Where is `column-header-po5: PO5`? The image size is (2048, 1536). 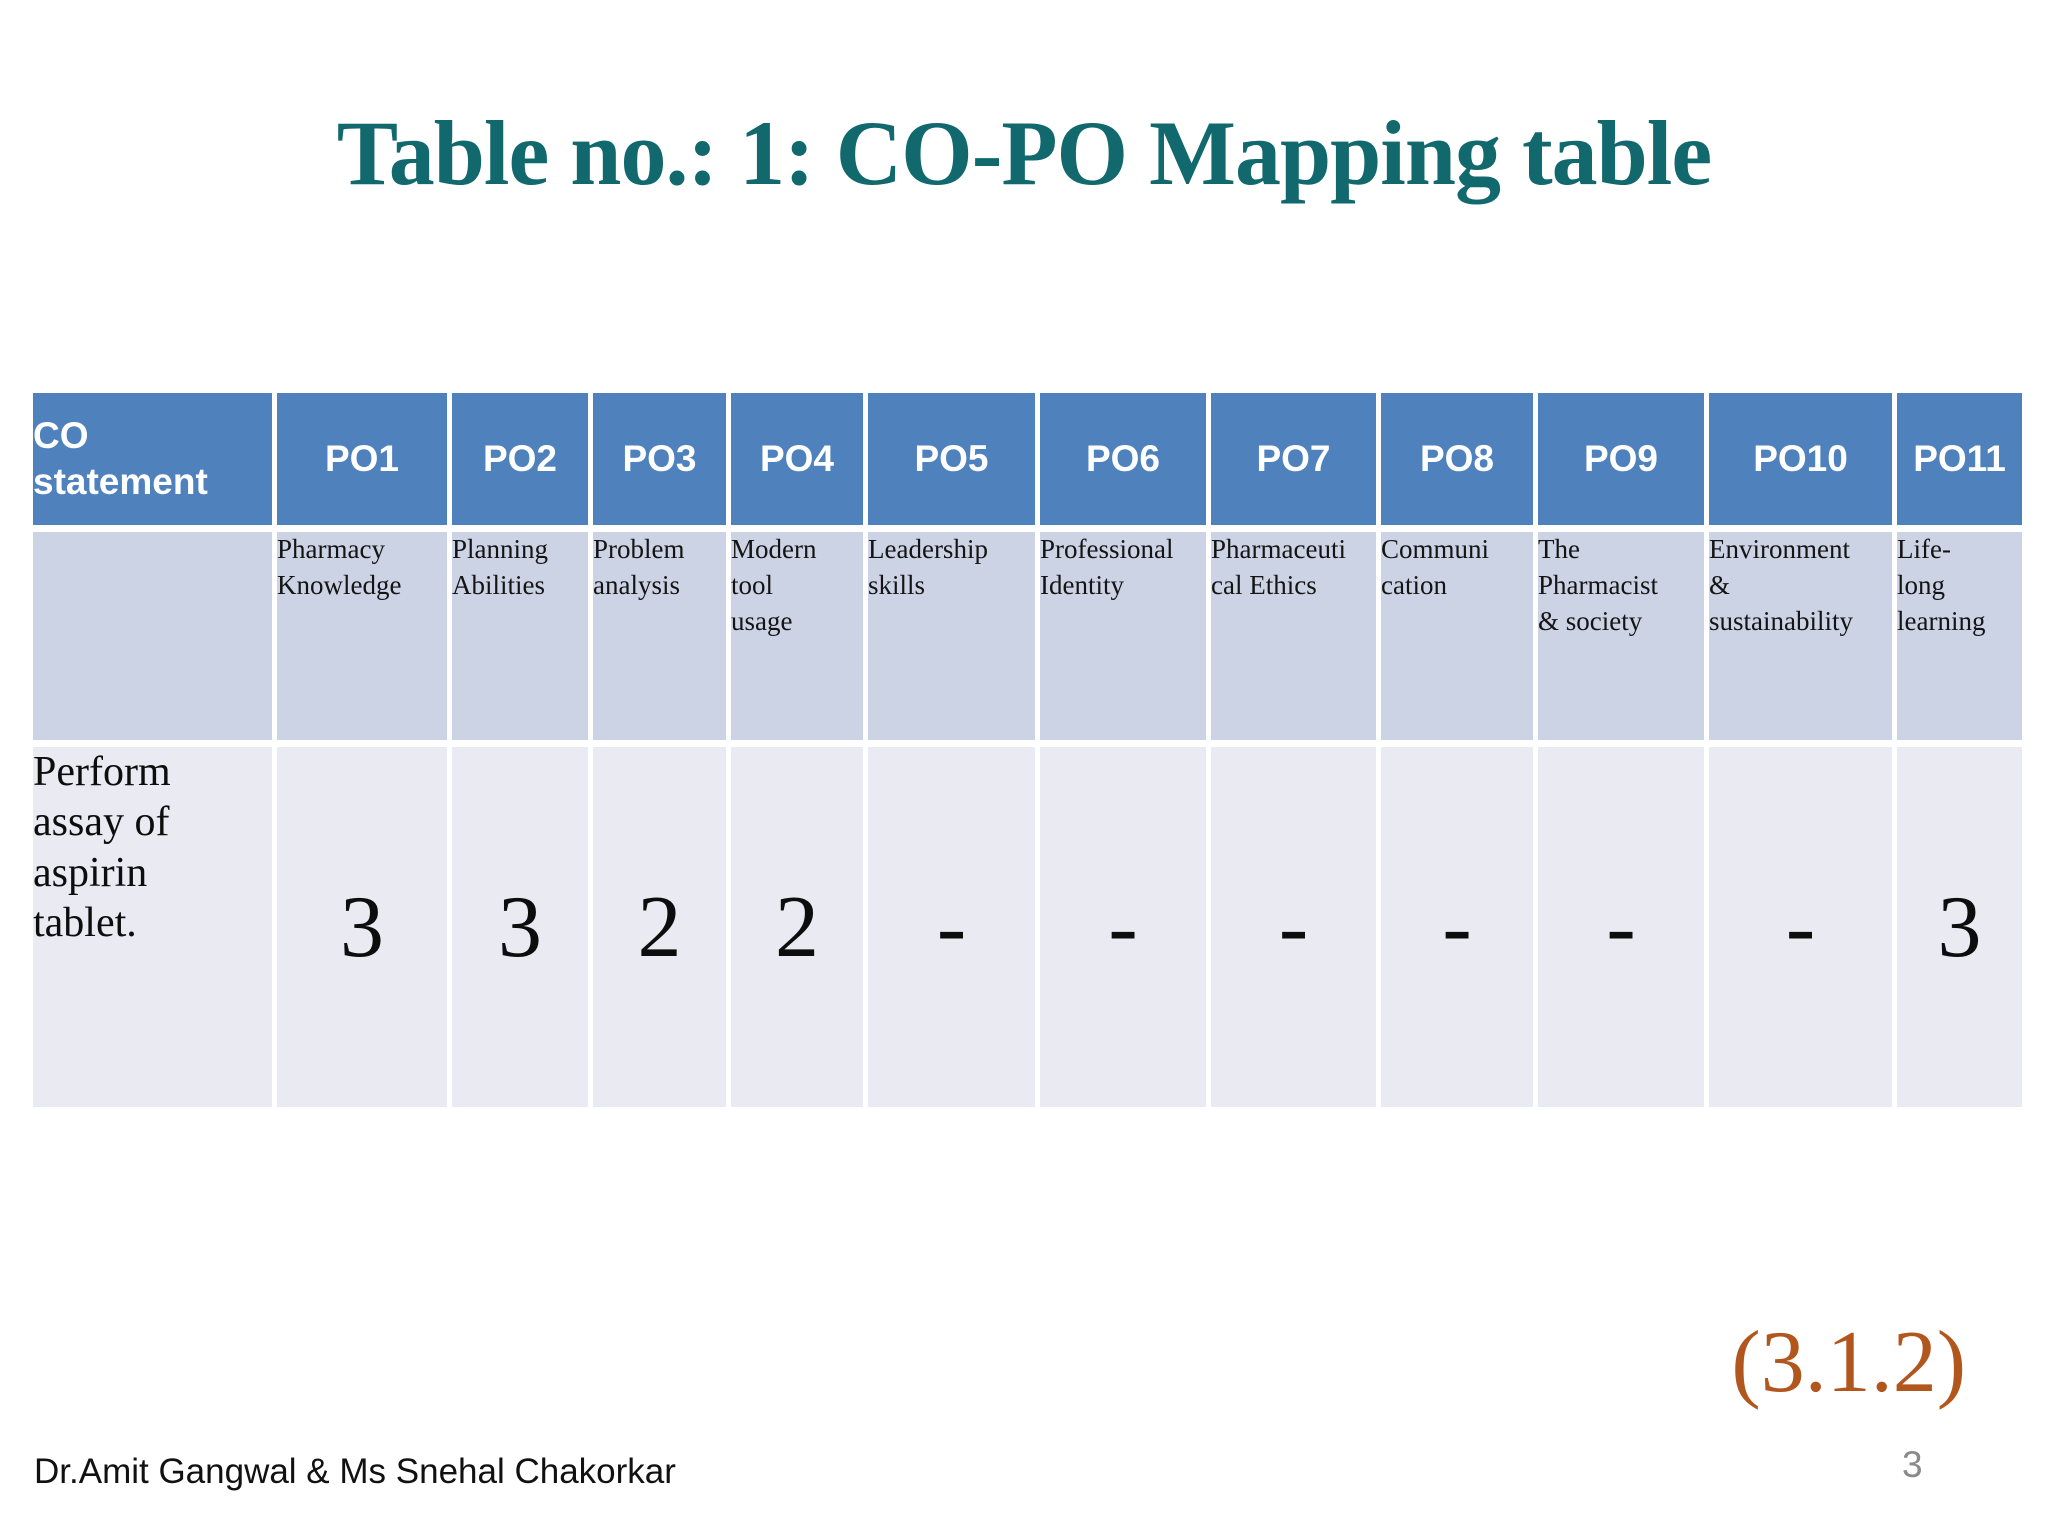
column-header-po5: PO5 is located at coordinates (954, 462).